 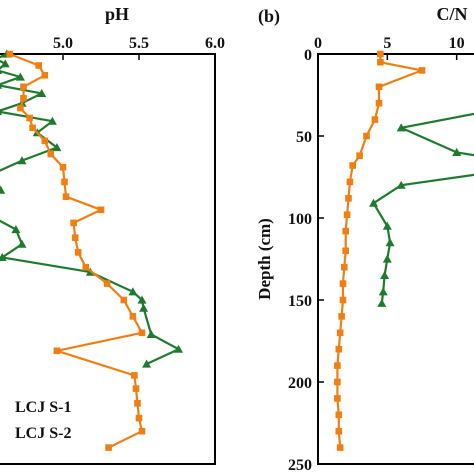 I want to click on y-tick-label: 50, so click(x=304, y=137).